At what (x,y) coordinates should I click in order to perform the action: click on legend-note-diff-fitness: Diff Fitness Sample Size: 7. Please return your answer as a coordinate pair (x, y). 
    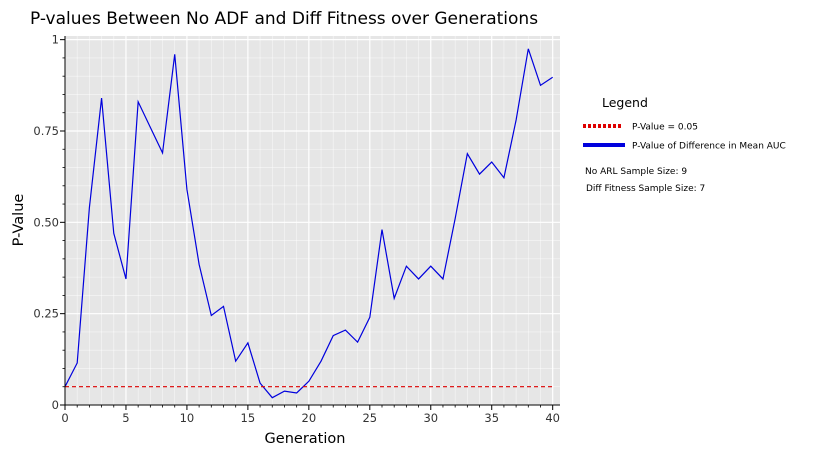
    Looking at the image, I should click on (645, 189).